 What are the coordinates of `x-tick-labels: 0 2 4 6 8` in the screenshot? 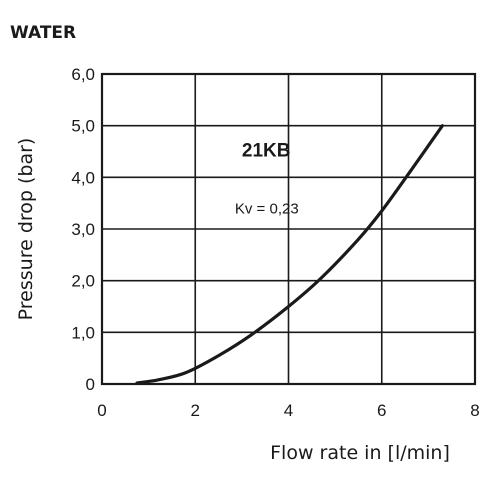 It's located at (288, 410).